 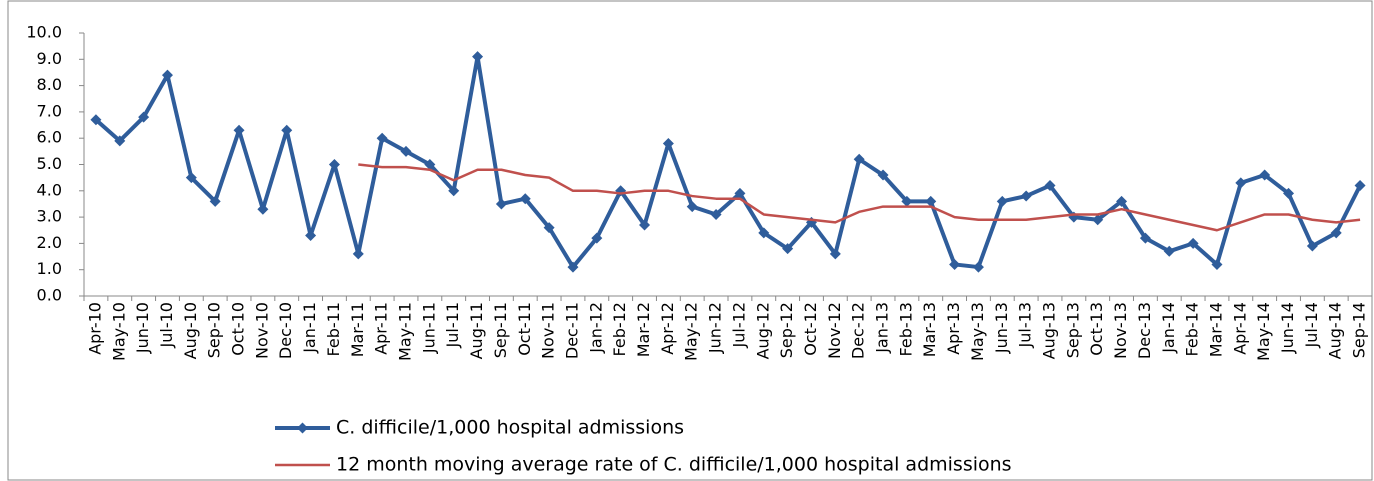 I want to click on x-tick-label: Jul-12, so click(x=738, y=325).